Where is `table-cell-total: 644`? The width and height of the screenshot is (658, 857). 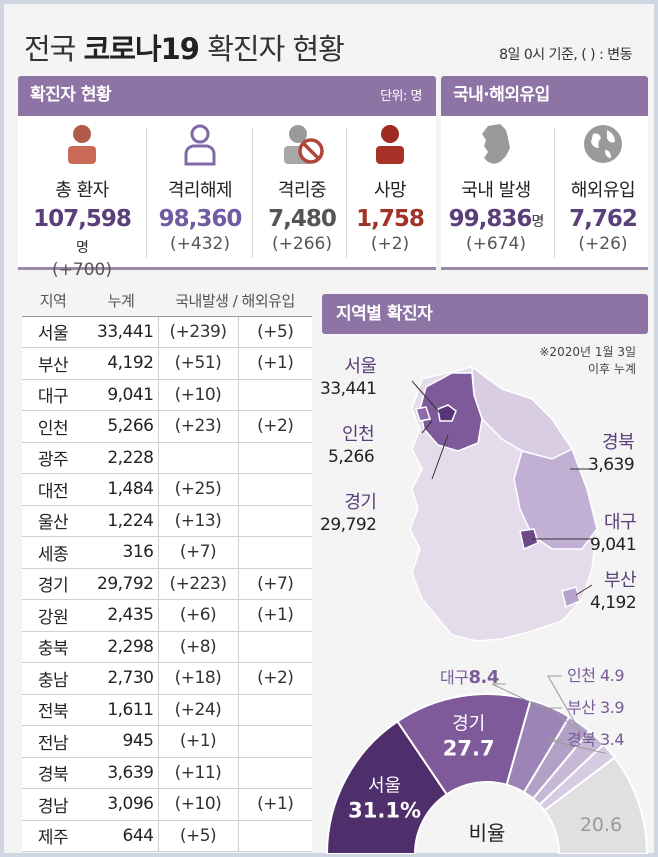
table-cell-total: 644 is located at coordinates (121, 836).